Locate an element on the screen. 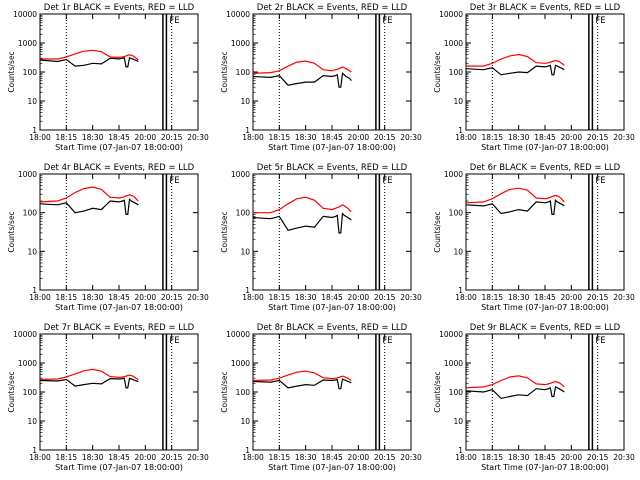 The height and width of the screenshot is (480, 640). panel-title: Det 4r BLACK = Events, RED = LLD is located at coordinates (119, 168).